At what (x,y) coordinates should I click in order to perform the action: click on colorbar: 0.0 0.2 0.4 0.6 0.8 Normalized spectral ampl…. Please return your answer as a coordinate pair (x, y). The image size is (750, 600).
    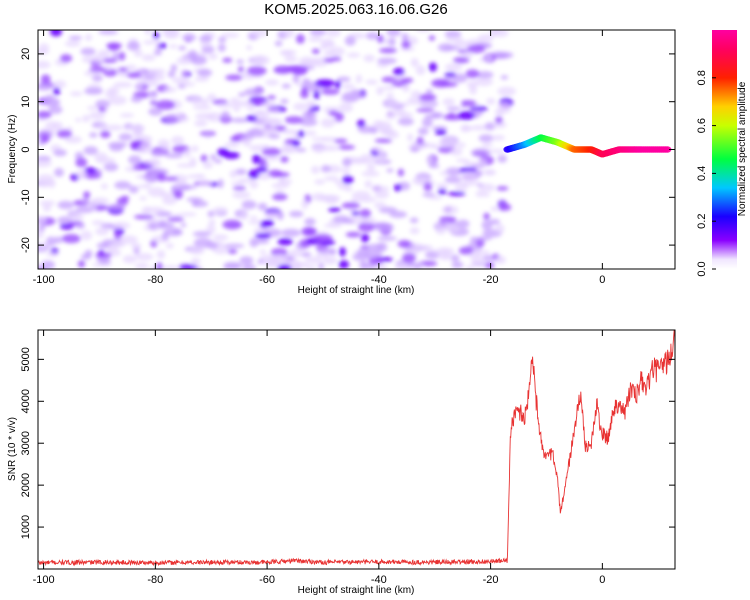
    Looking at the image, I should click on (722, 153).